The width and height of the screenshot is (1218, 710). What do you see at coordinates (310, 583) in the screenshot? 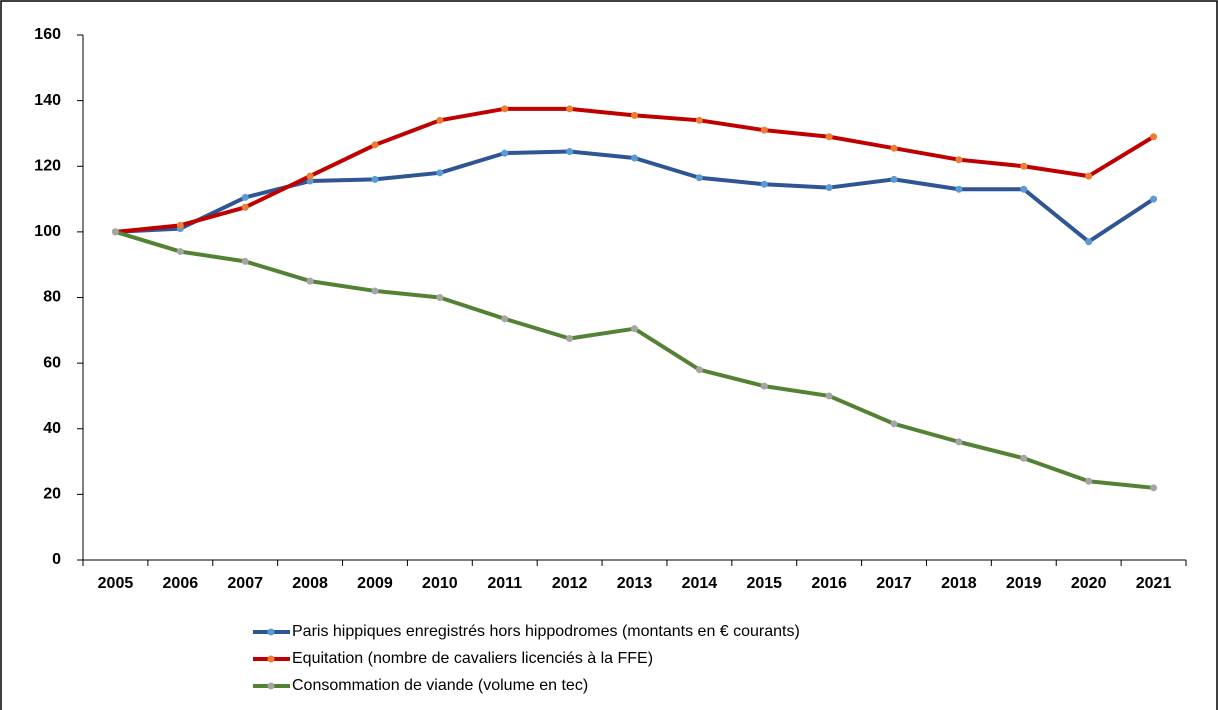
I see `x-tick-label: 2008` at bounding box center [310, 583].